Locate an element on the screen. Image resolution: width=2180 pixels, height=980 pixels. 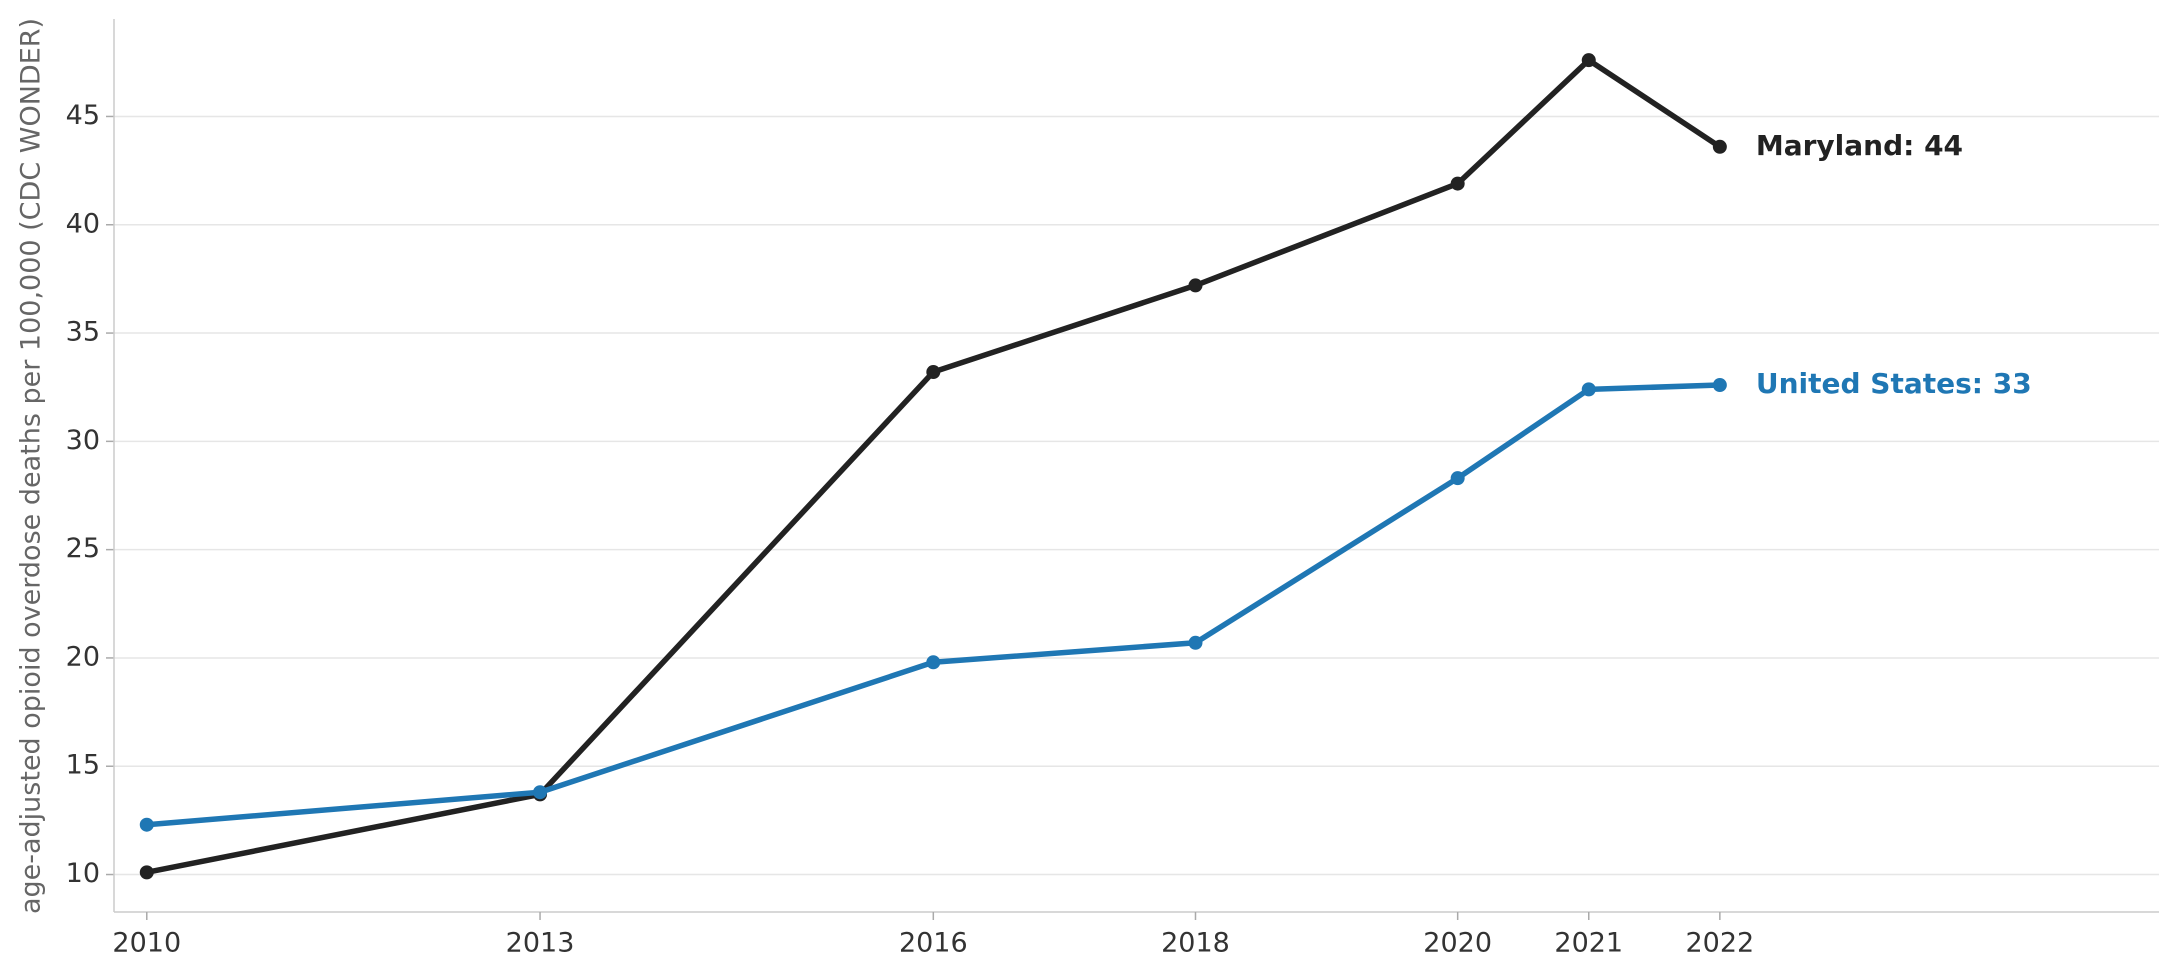
x-tick-label: 2022 is located at coordinates (1719, 943).